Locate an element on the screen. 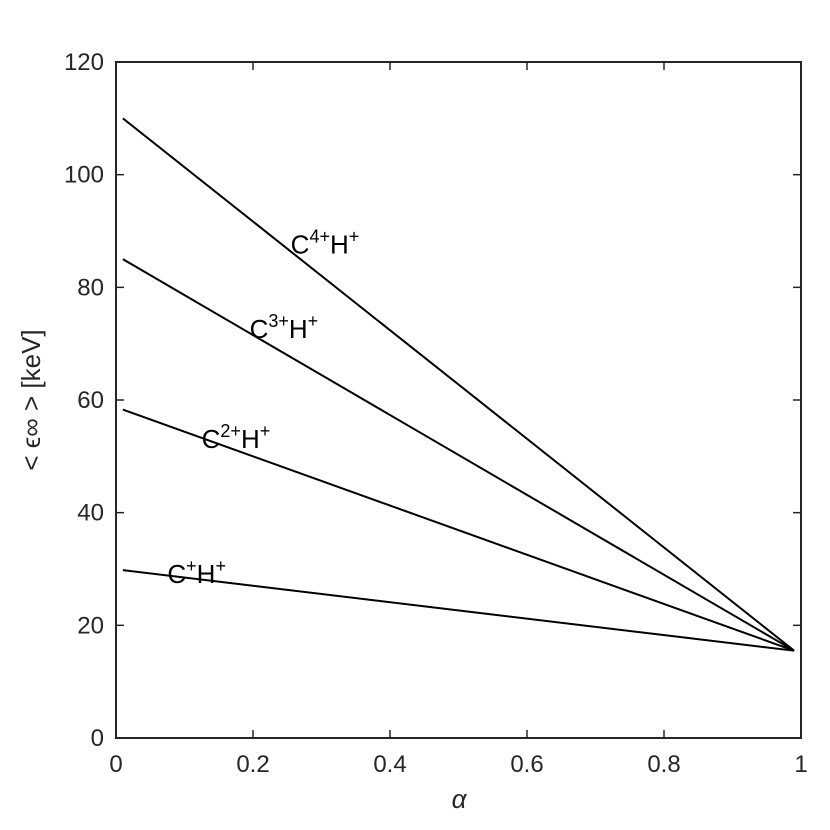 The width and height of the screenshot is (830, 830). series-label: C+H+ is located at coordinates (196, 572).